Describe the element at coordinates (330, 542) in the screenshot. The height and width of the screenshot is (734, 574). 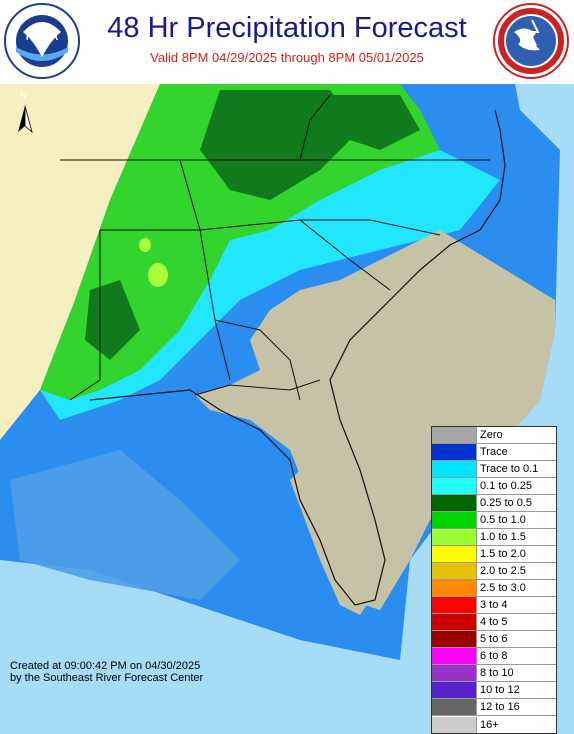
I see `zero-precip-florida-tip` at that location.